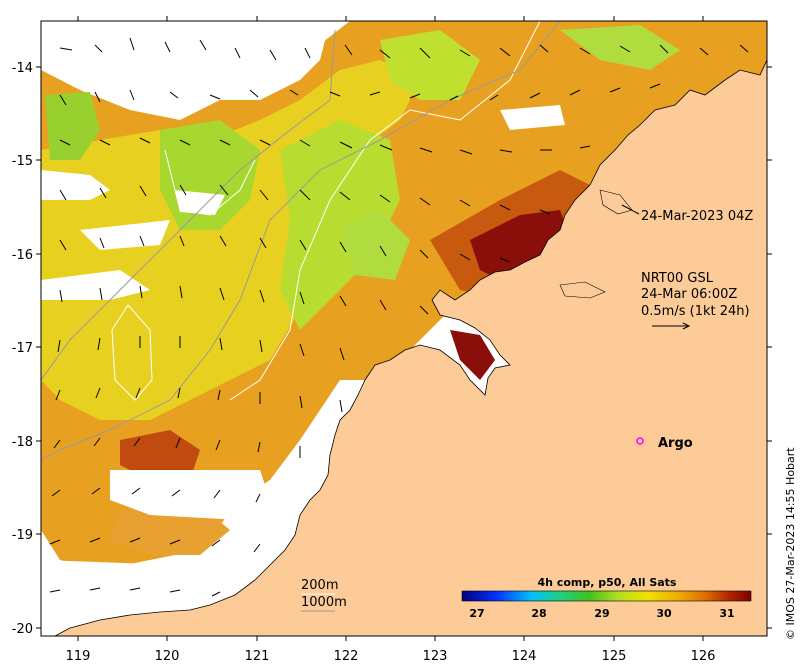 The image size is (810, 672). What do you see at coordinates (689, 294) in the screenshot?
I see `current-time-label: 24-Mar 06:00Z` at bounding box center [689, 294].